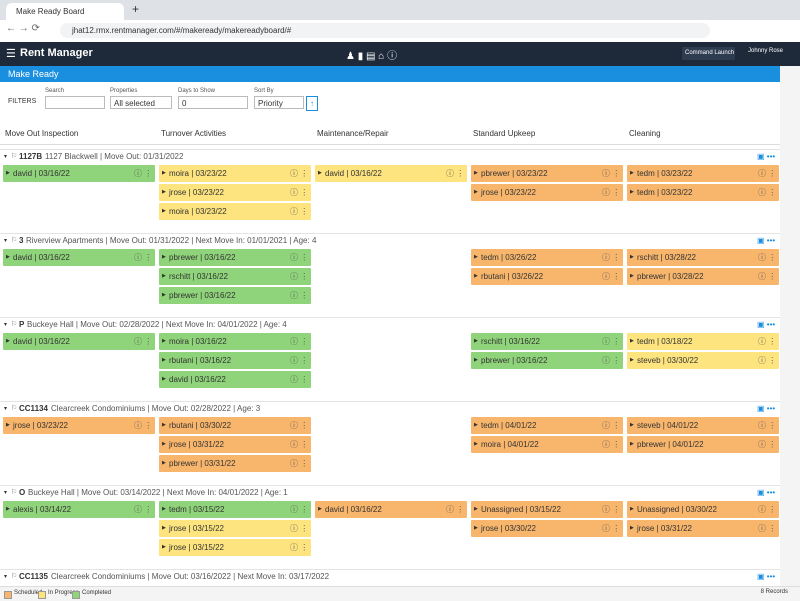 This screenshot has width=800, height=601. What do you see at coordinates (547, 425) in the screenshot?
I see `task-card: ▶ tedm | 04/01/22 ⓘ ⋮` at bounding box center [547, 425].